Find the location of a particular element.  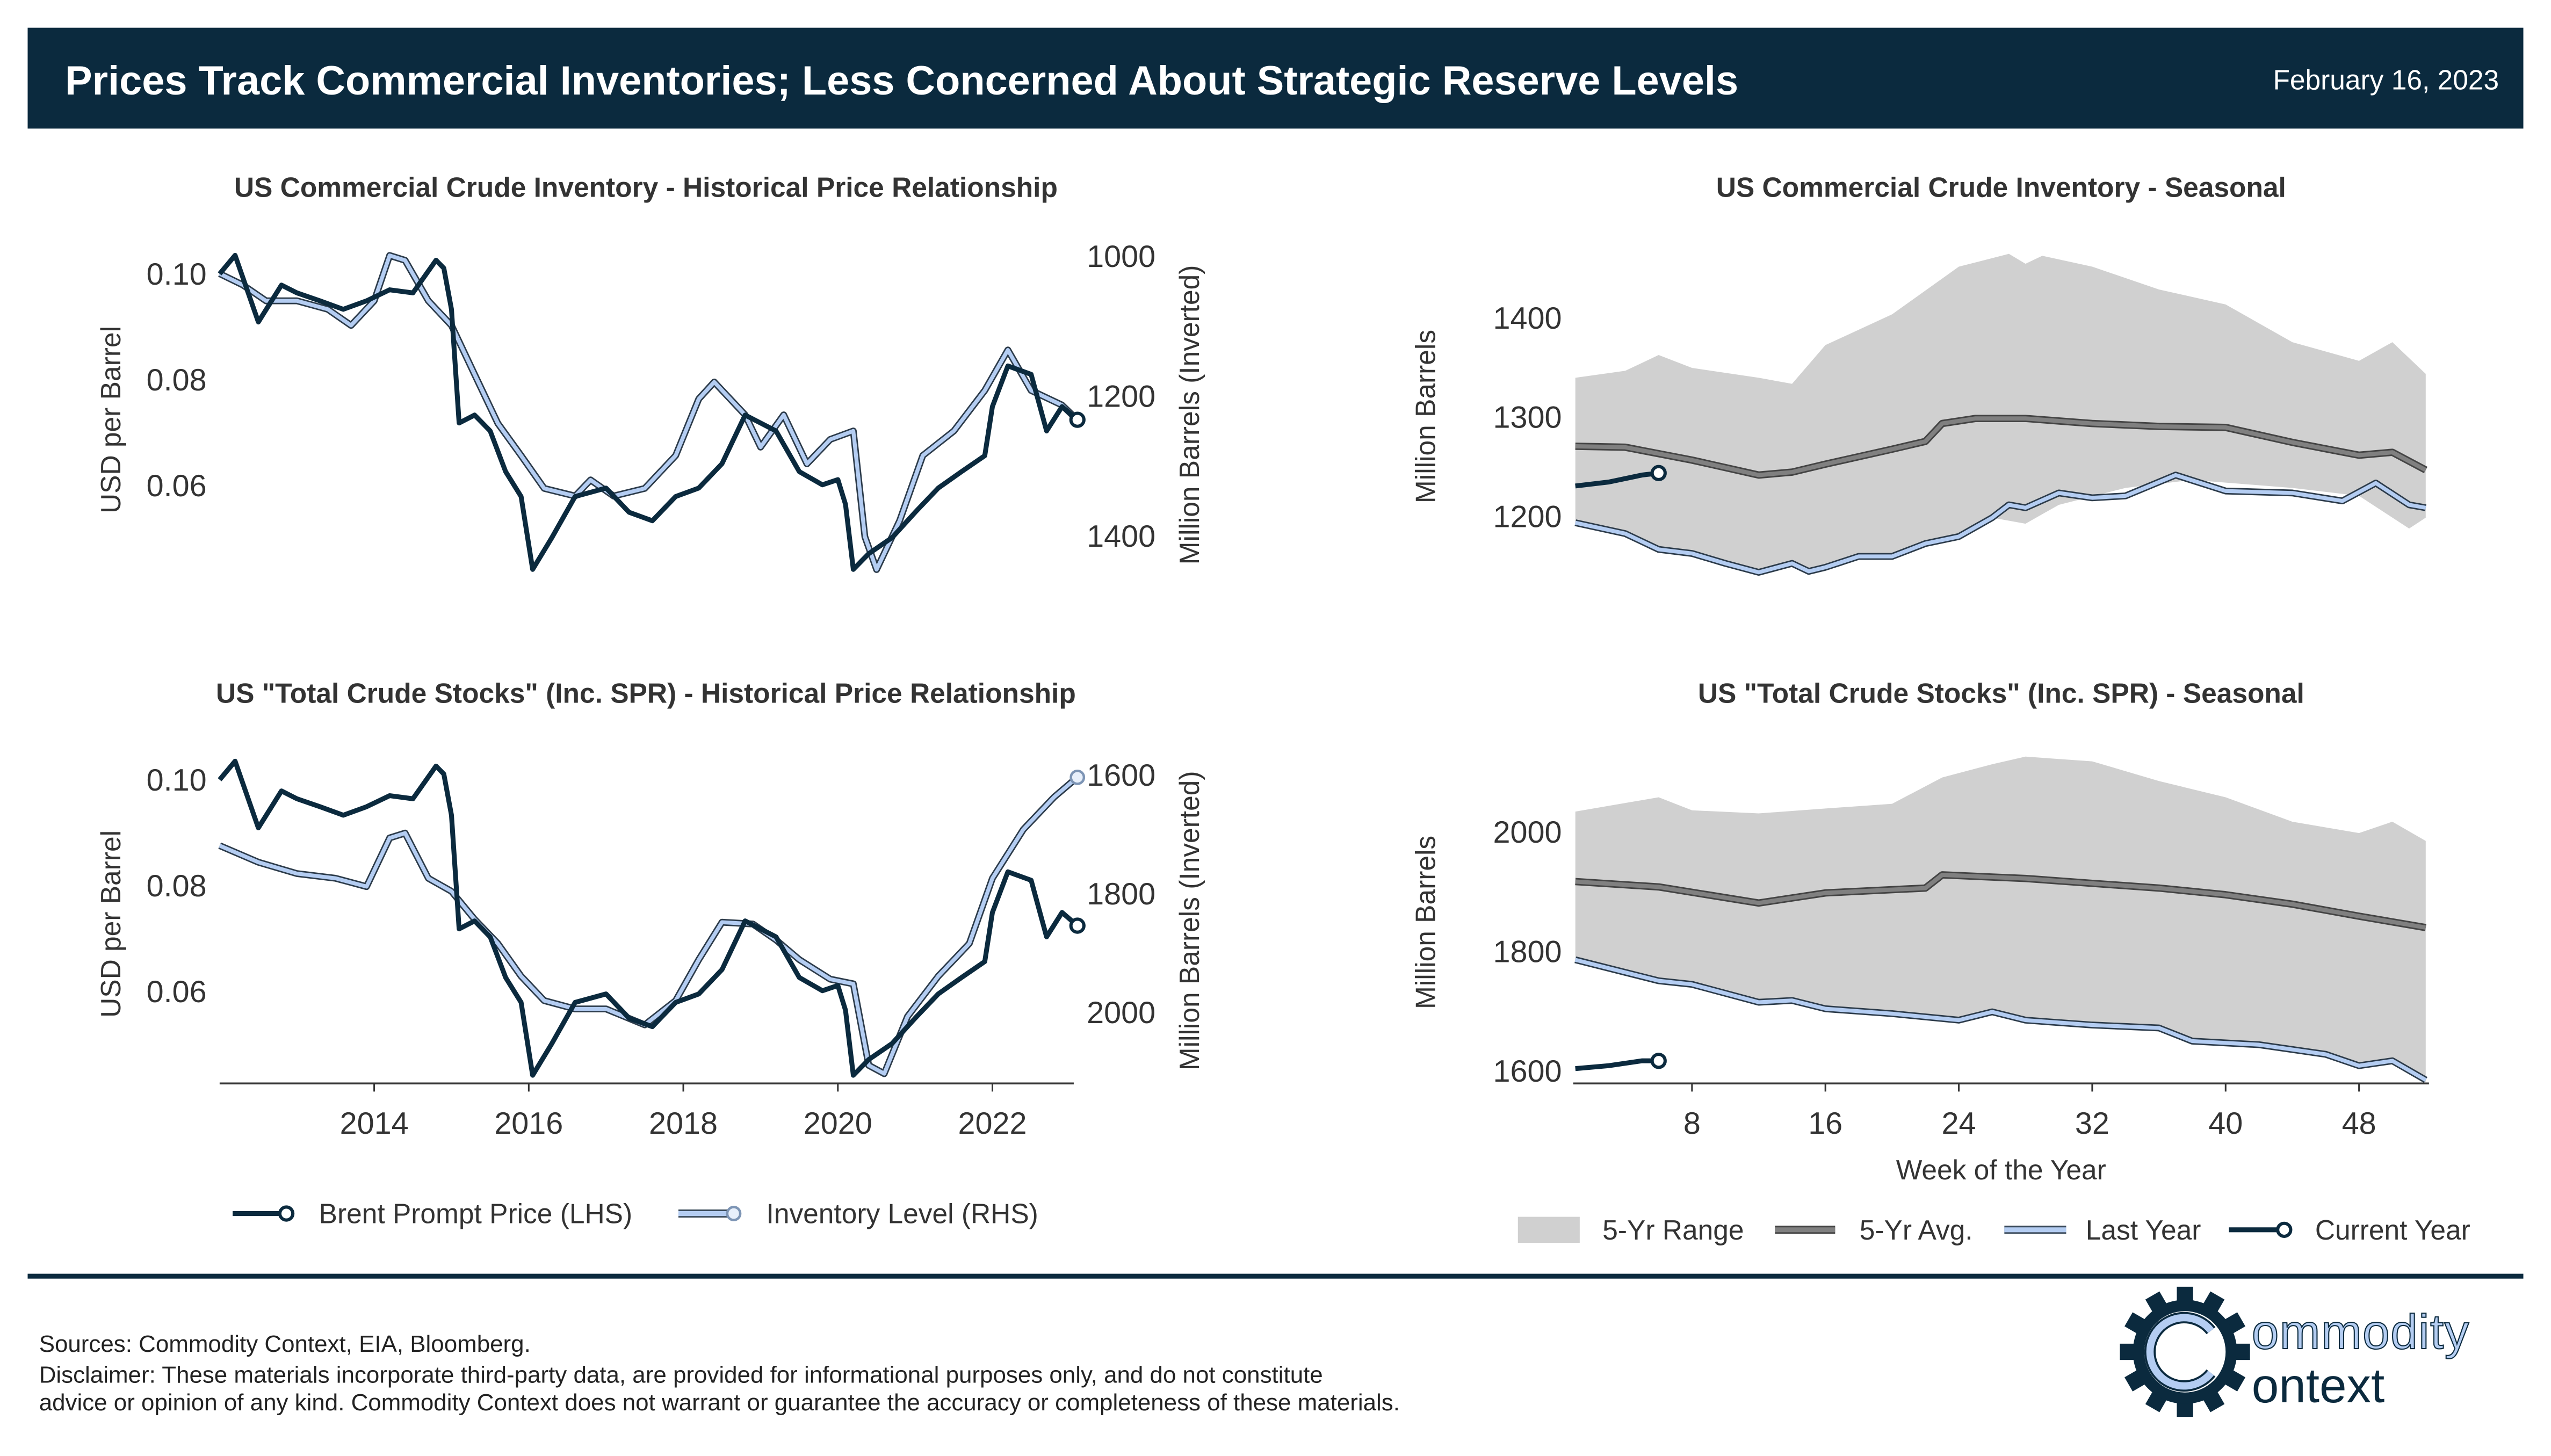

y-tick-br: 2000 is located at coordinates (1527, 832).